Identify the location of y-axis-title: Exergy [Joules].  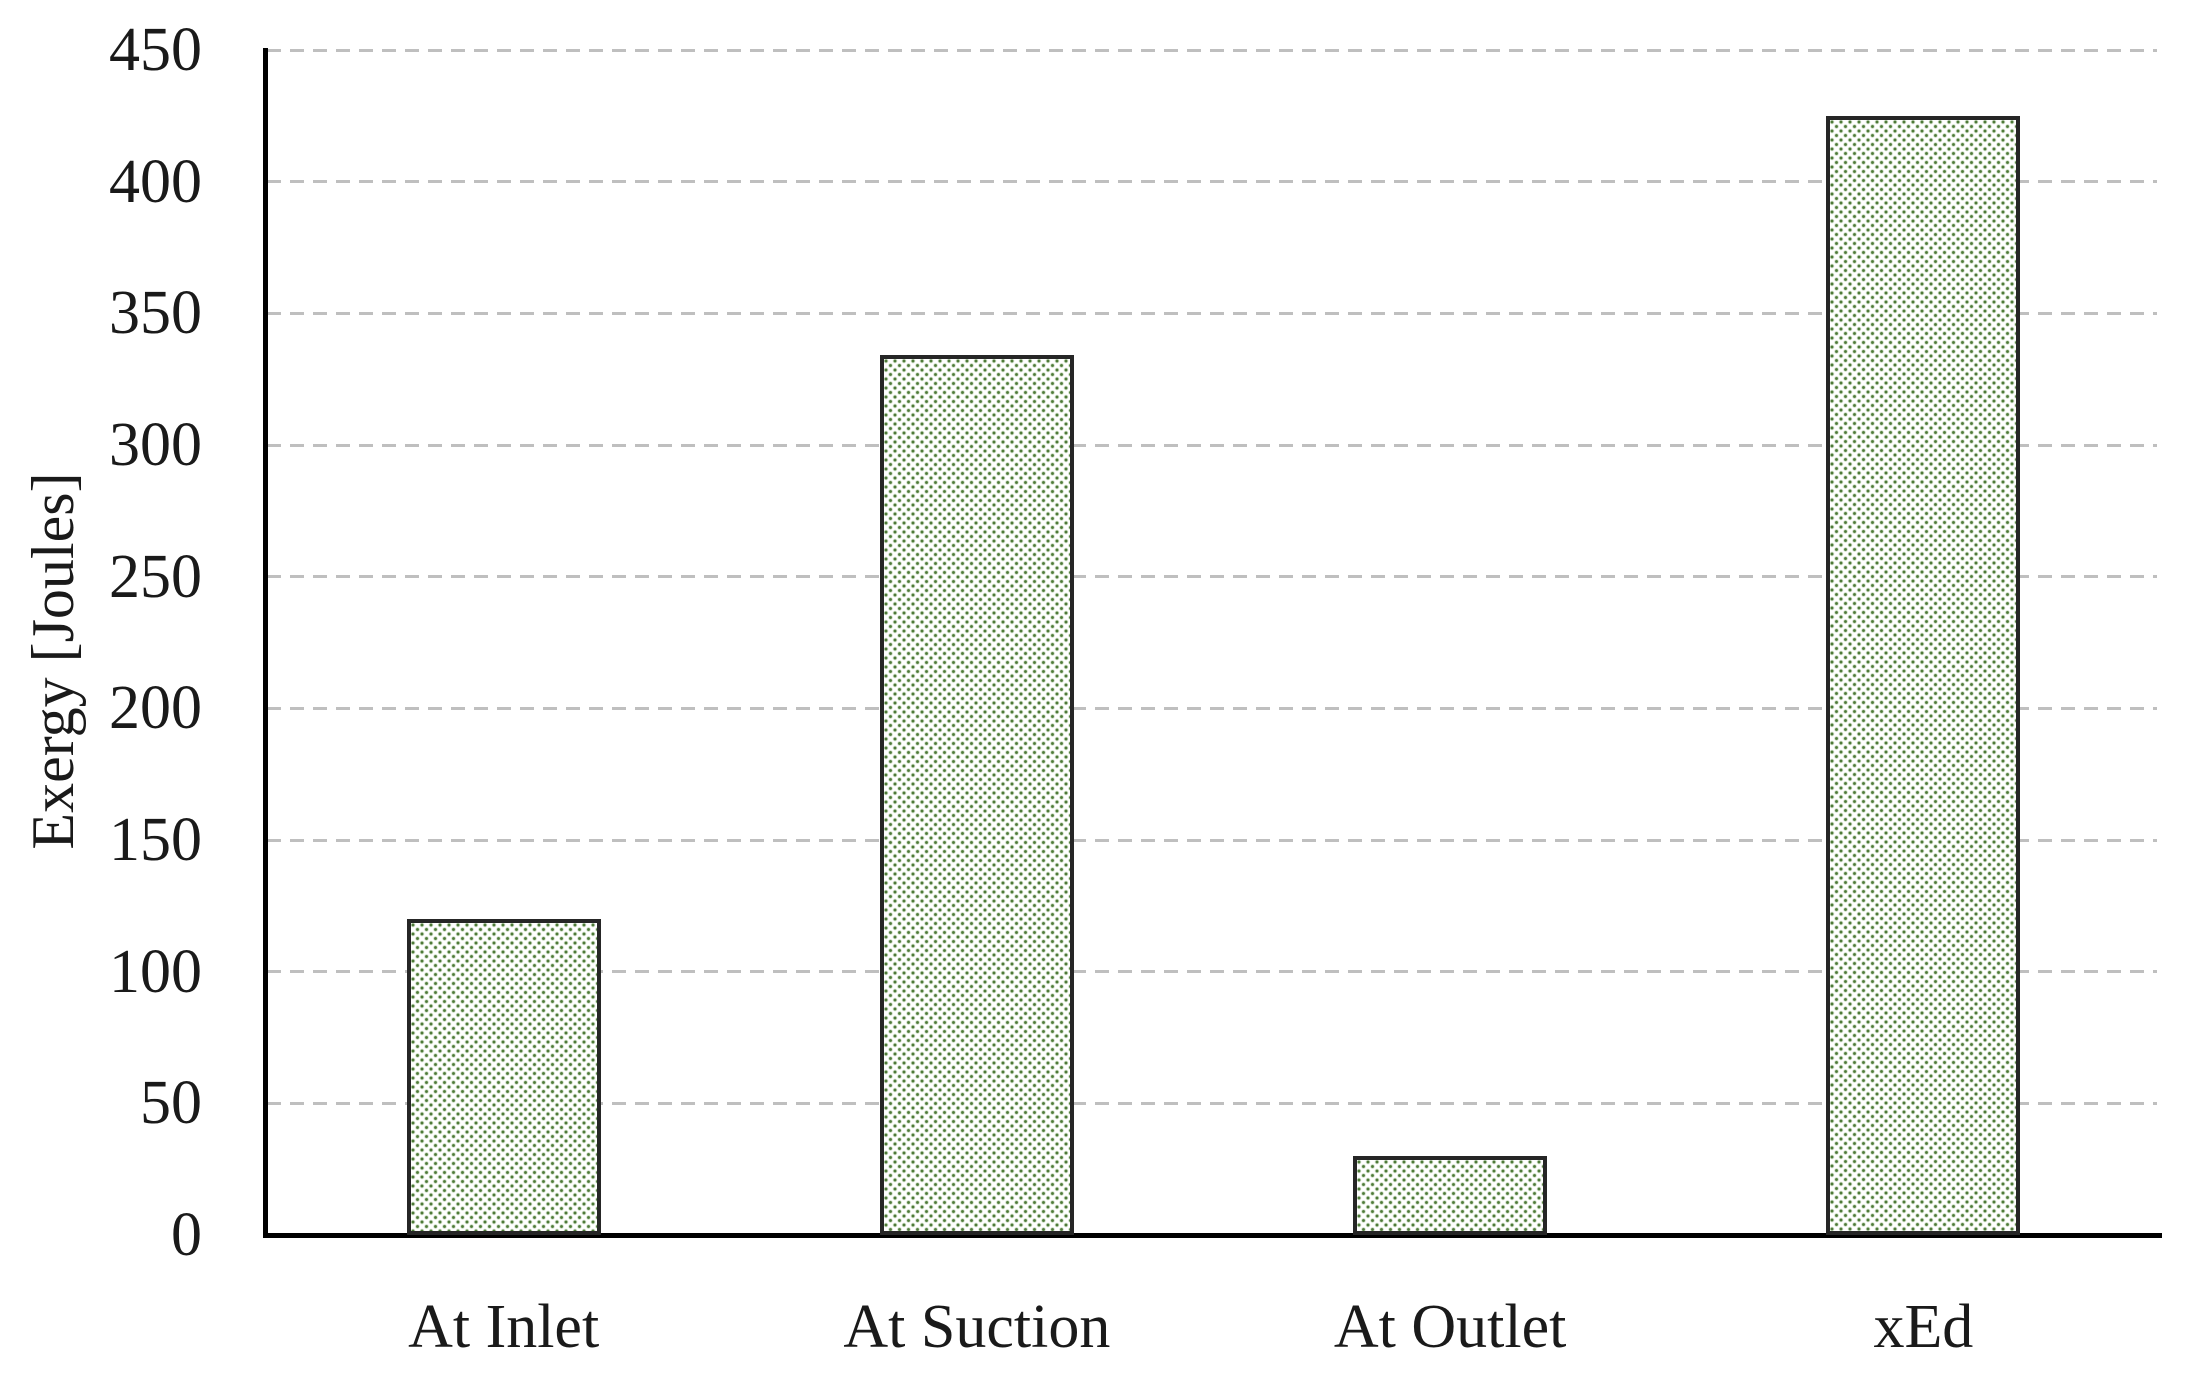
(53, 661).